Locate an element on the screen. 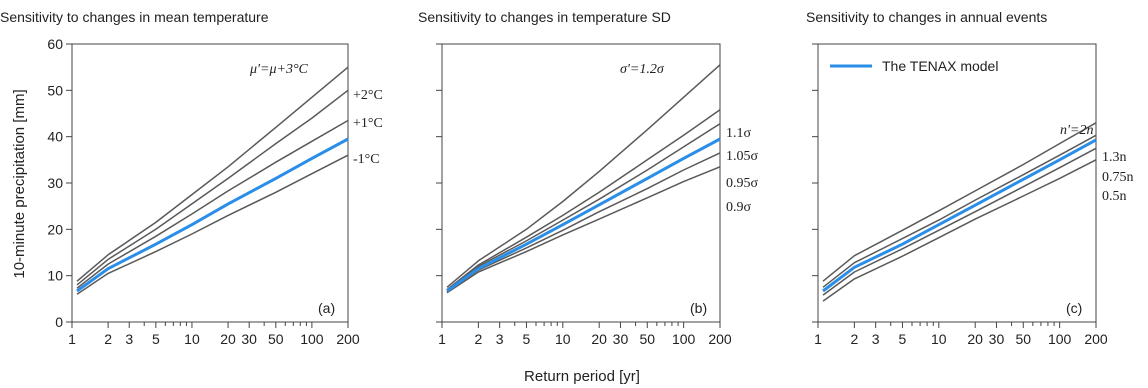  annotation-plus-1: +1°C is located at coordinates (368, 123).